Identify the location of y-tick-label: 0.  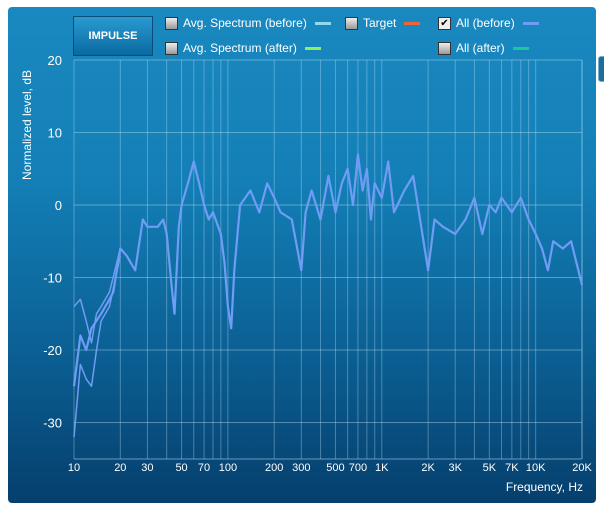
(58, 205).